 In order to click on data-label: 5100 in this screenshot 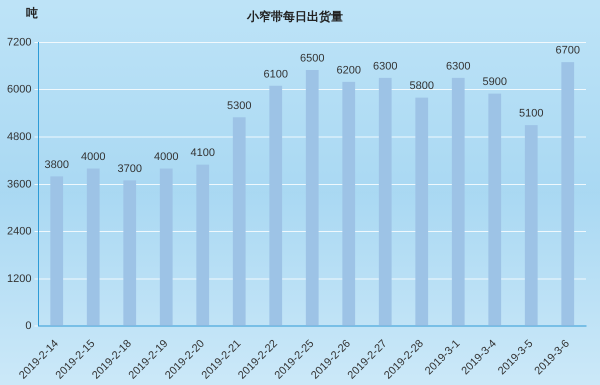, I will do `click(531, 114)`.